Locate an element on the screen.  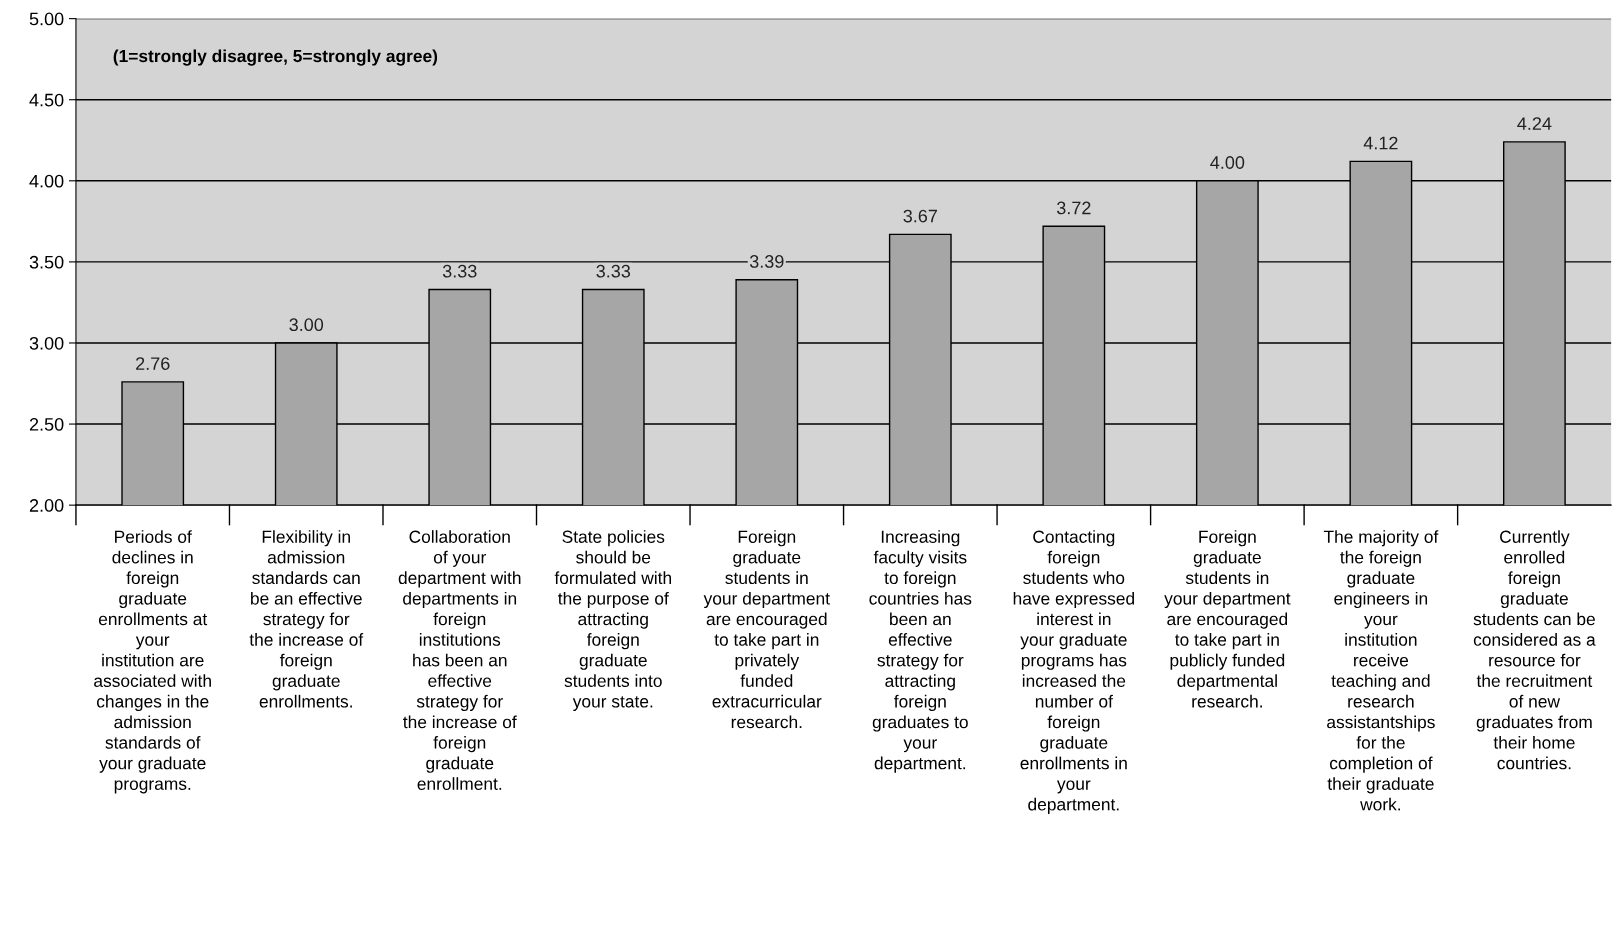
category-label: Foreign graduate students in your department are encouraged to take part in privately funded extracurricular research. is located at coordinates (766, 629).